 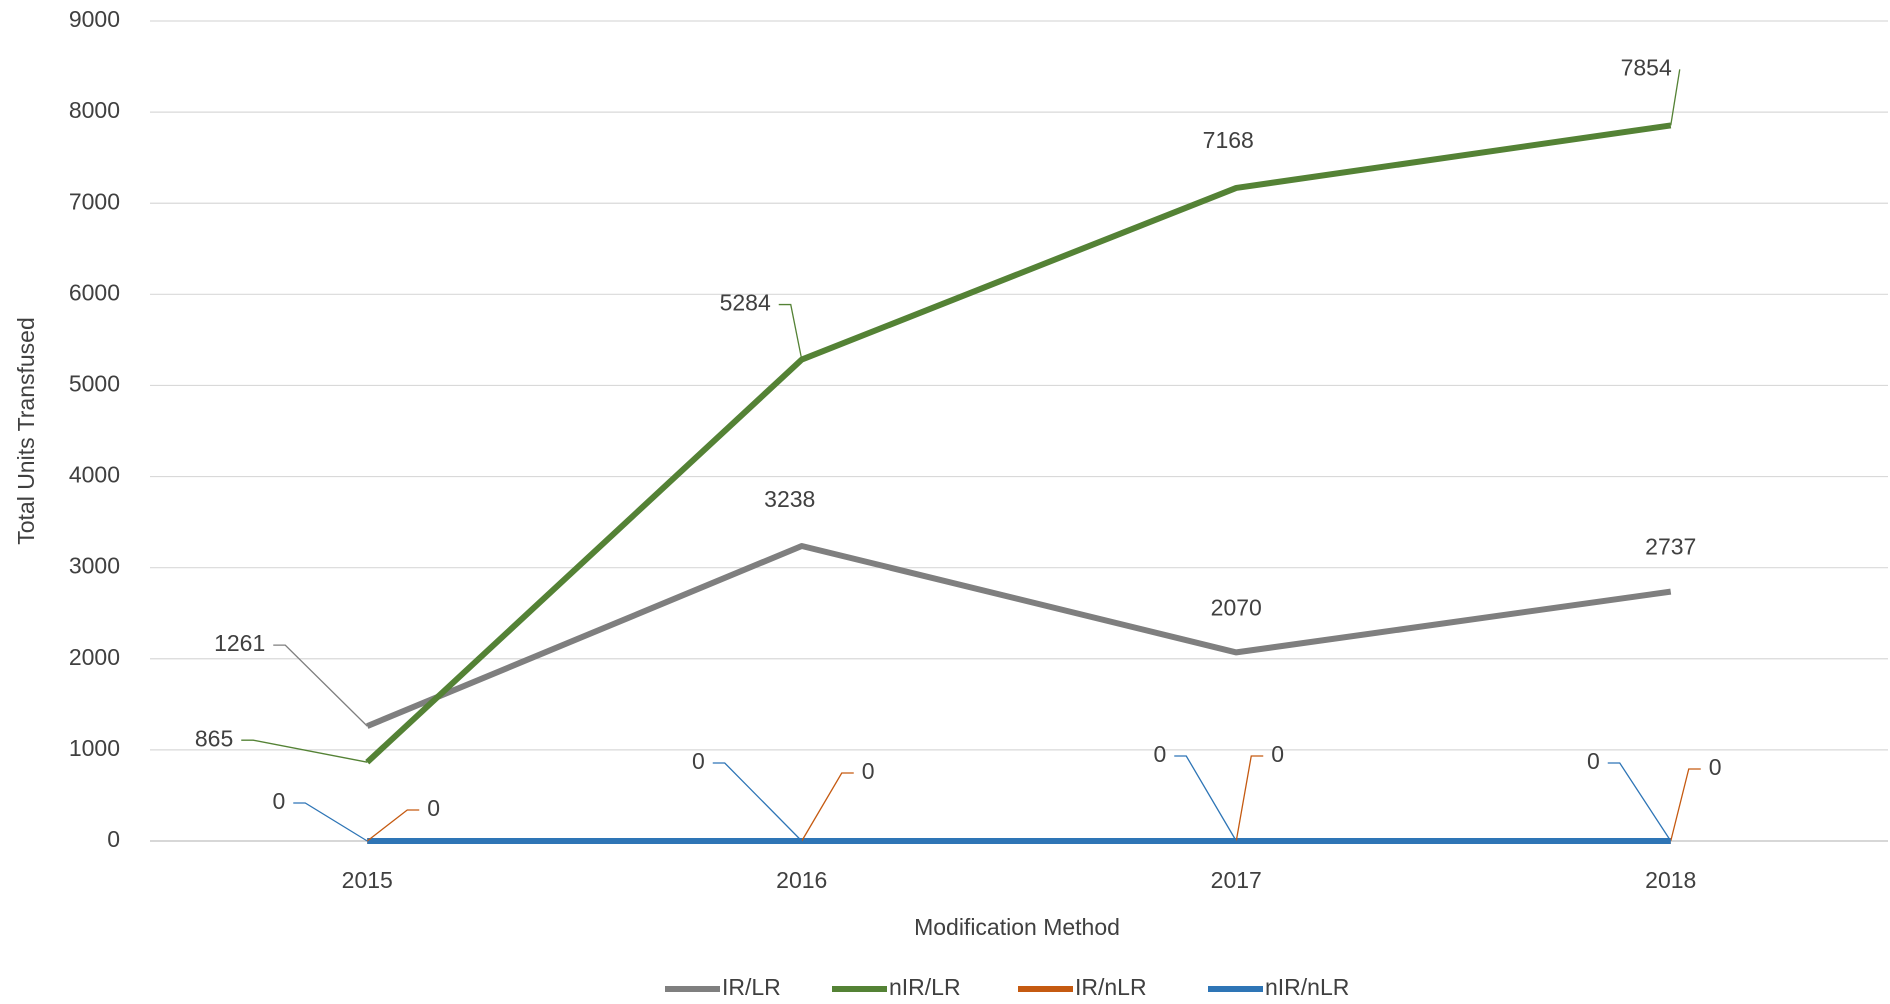 What do you see at coordinates (1670, 547) in the screenshot?
I see `data-label: 2737` at bounding box center [1670, 547].